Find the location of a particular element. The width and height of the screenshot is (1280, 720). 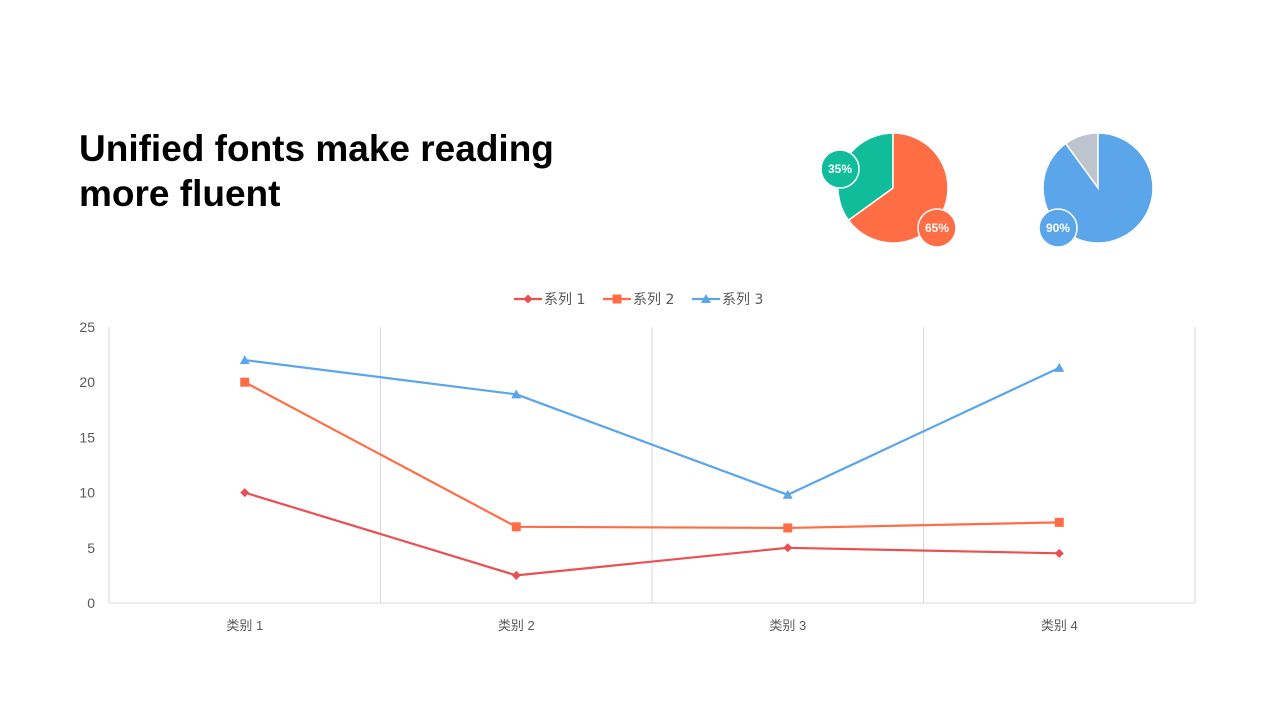

pie2-data-label-2: 90% is located at coordinates (1058, 228).